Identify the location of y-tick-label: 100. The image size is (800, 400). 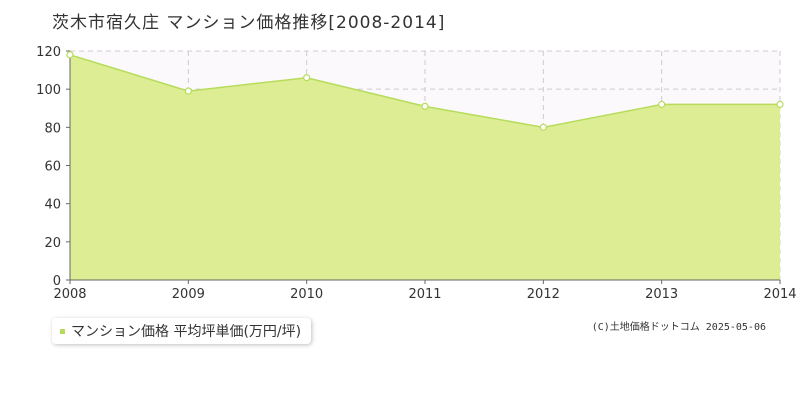
(48, 90).